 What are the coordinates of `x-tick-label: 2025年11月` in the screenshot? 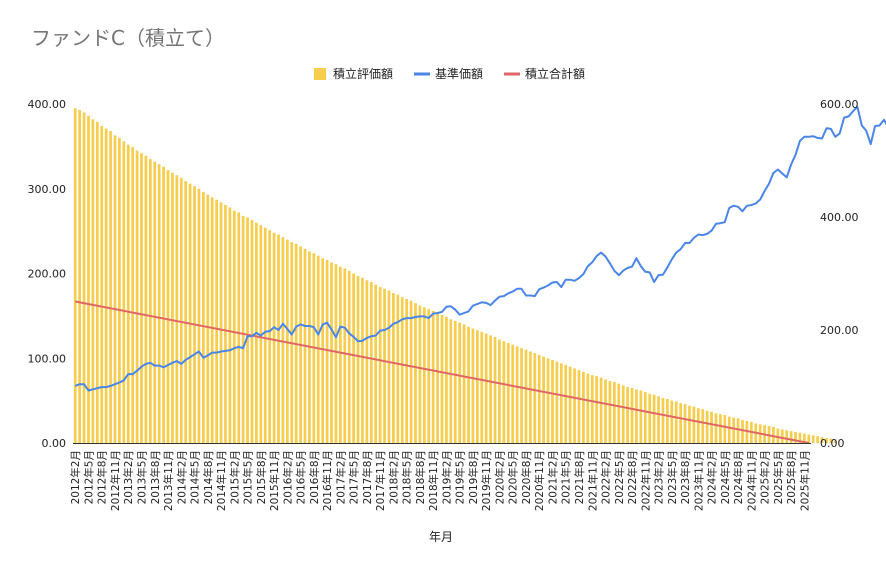 It's located at (804, 480).